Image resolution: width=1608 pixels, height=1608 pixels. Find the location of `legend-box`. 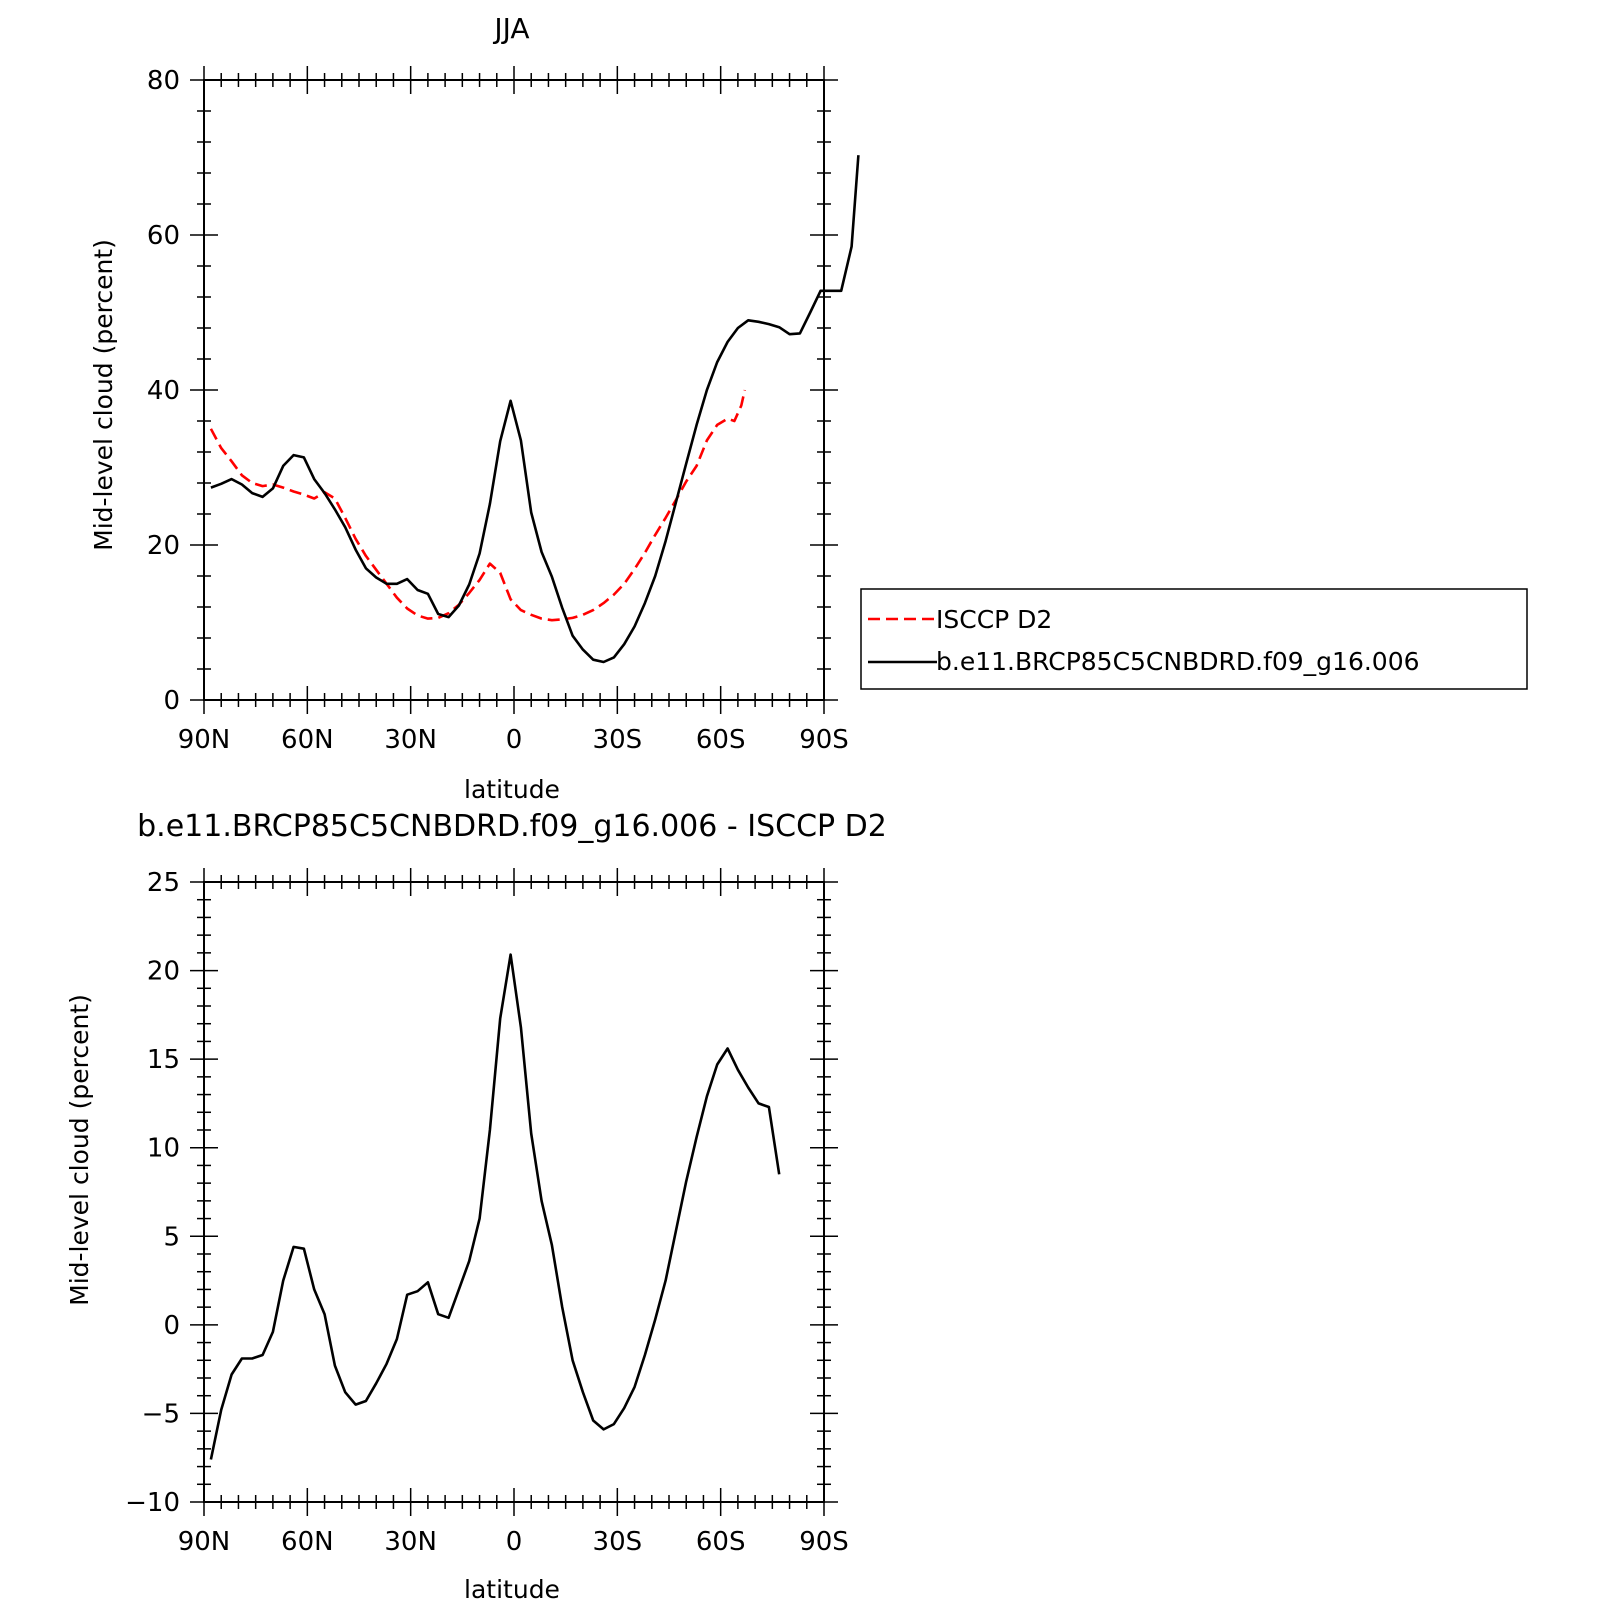

legend-box is located at coordinates (1194, 639).